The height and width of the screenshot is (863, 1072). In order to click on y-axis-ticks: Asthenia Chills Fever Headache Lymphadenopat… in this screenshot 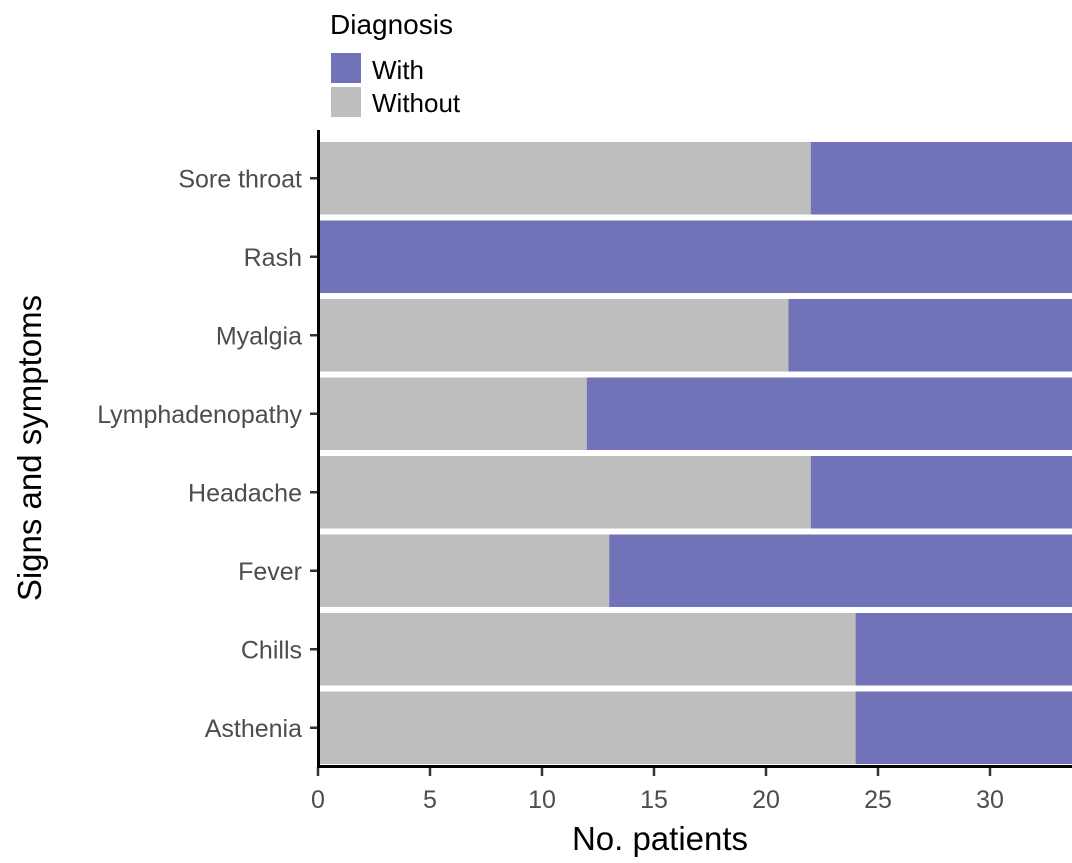, I will do `click(207, 454)`.